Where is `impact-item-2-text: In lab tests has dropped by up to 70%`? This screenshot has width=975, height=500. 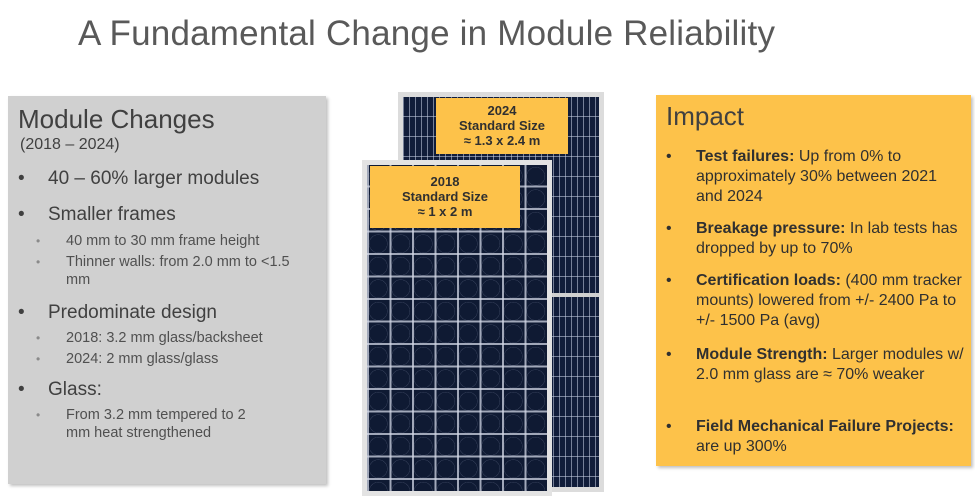 impact-item-2-text: In lab tests has dropped by up to 70% is located at coordinates (827, 238).